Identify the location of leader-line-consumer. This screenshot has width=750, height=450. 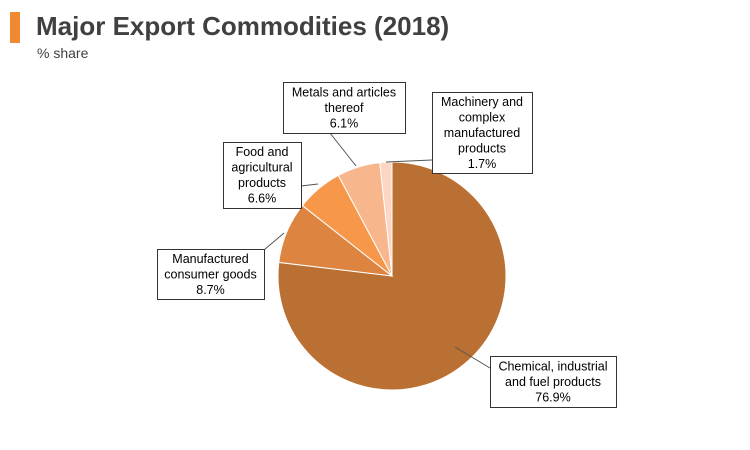
(274, 241).